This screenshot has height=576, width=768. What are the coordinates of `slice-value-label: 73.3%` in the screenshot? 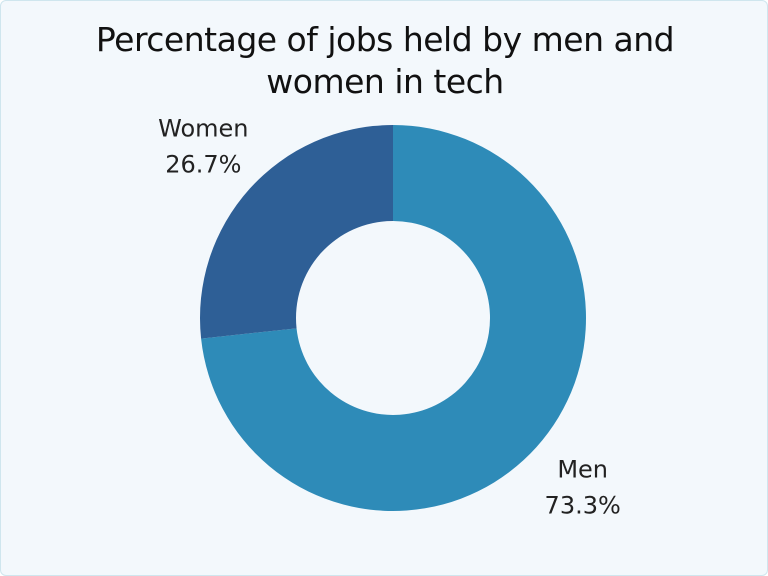 It's located at (583, 505).